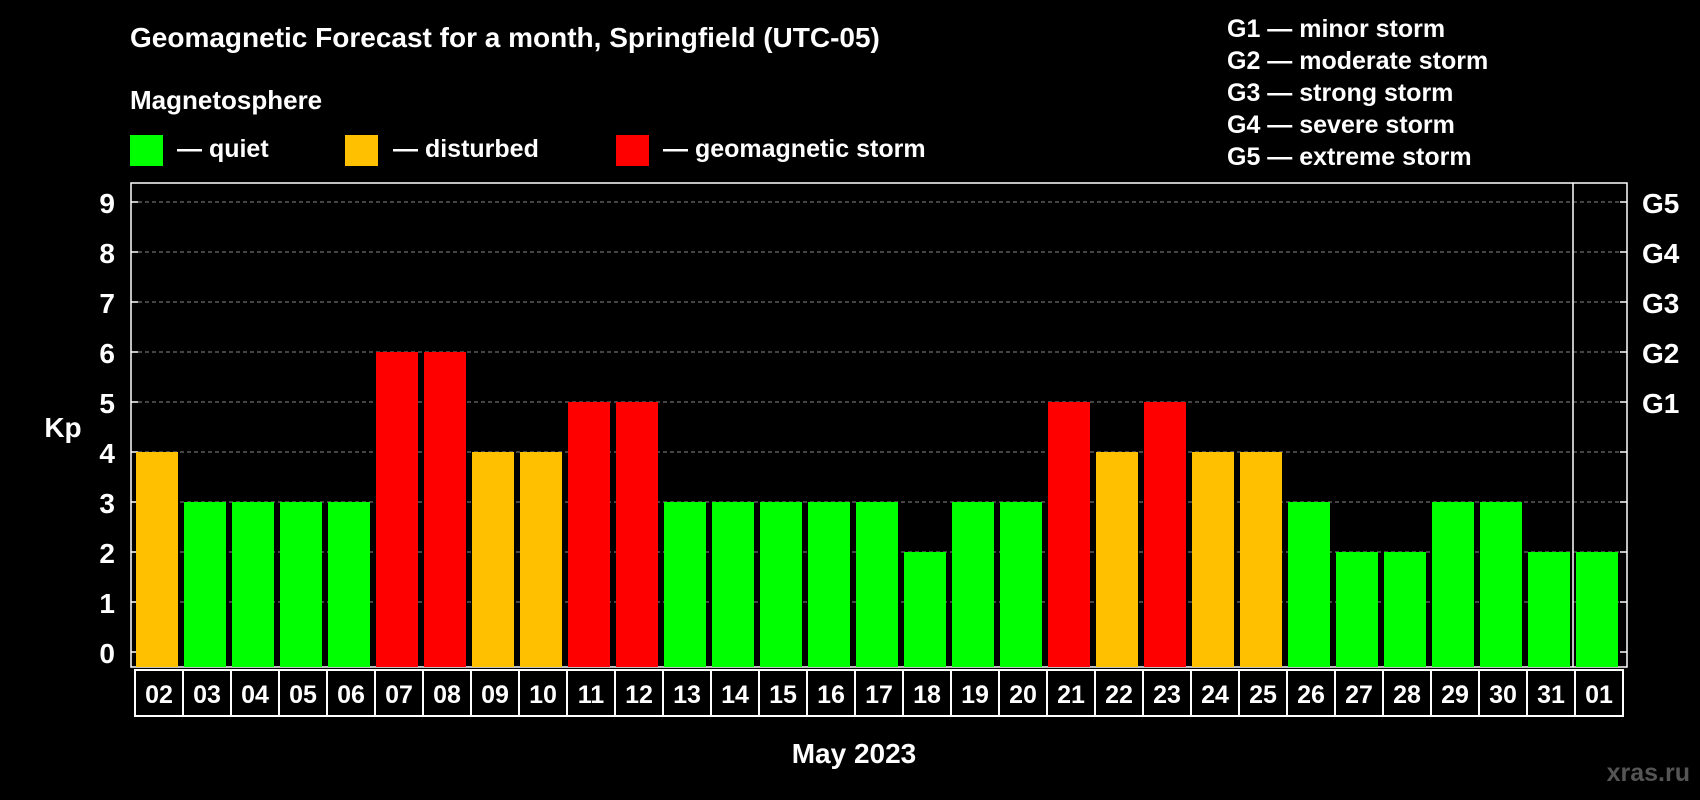 This screenshot has width=1700, height=800. What do you see at coordinates (1023, 695) in the screenshot?
I see `x-tick-label: 20` at bounding box center [1023, 695].